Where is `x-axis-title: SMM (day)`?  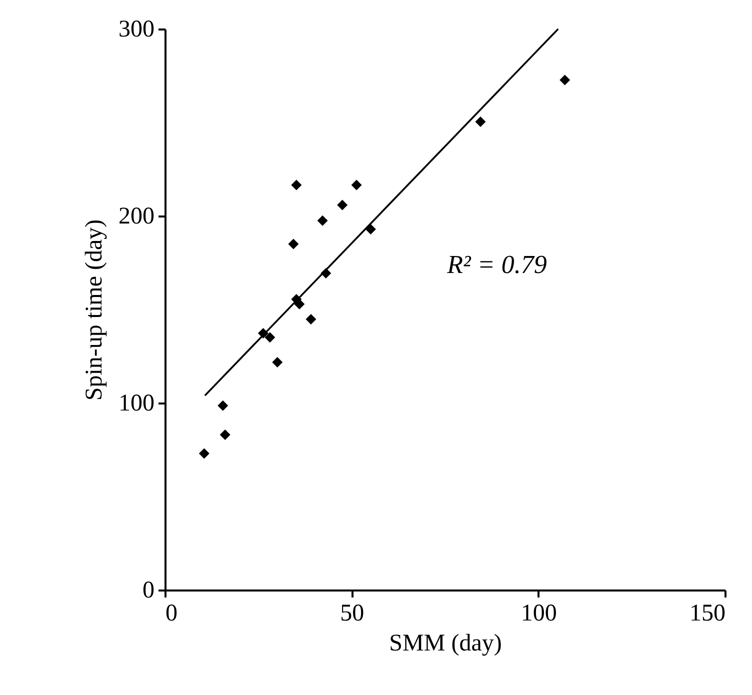
x-axis-title: SMM (day) is located at coordinates (445, 643).